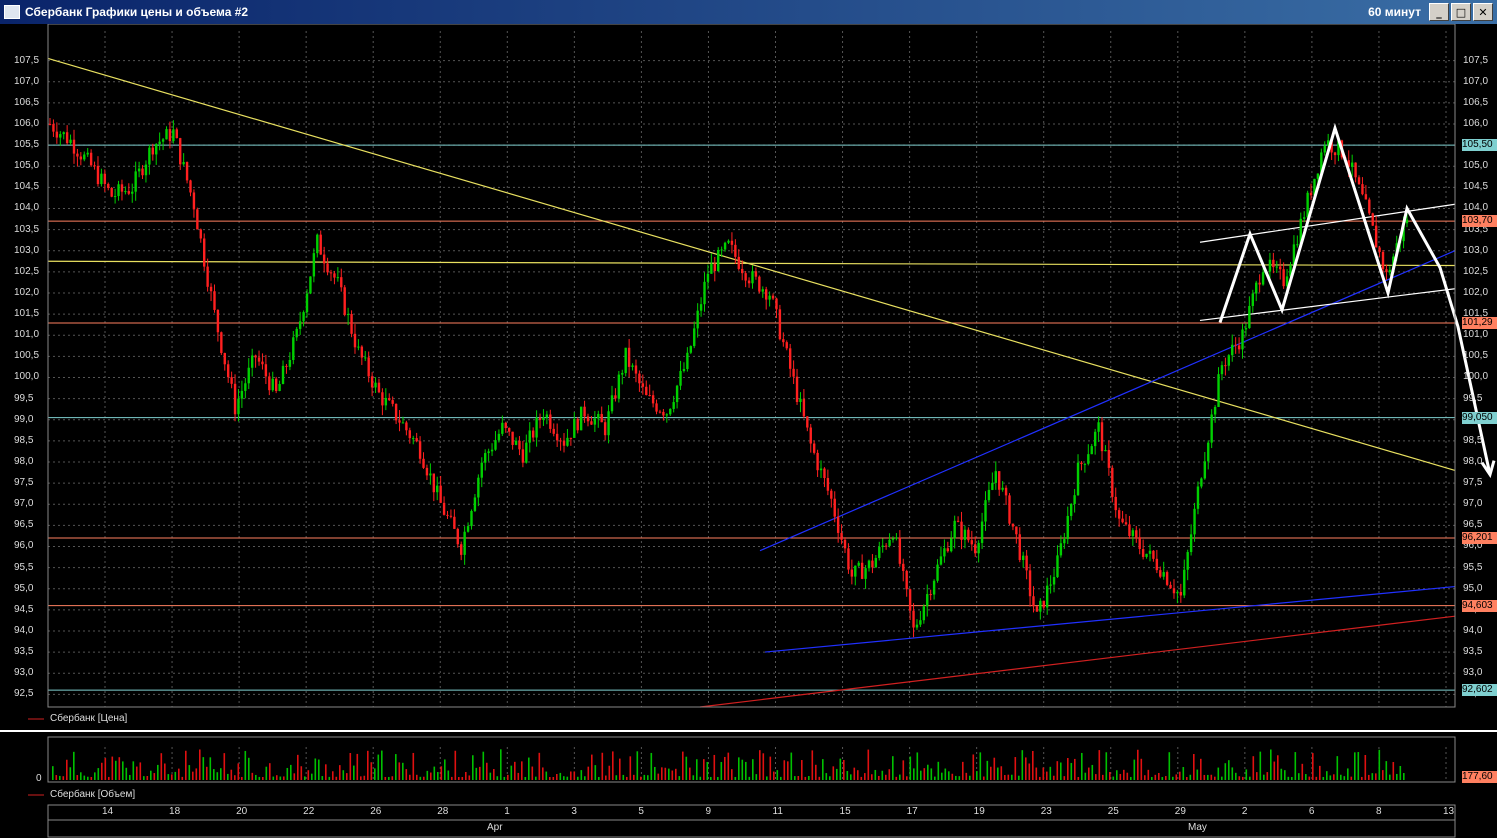  What do you see at coordinates (1473, 440) in the screenshot?
I see `y-tick-label-right: 98,5` at bounding box center [1473, 440].